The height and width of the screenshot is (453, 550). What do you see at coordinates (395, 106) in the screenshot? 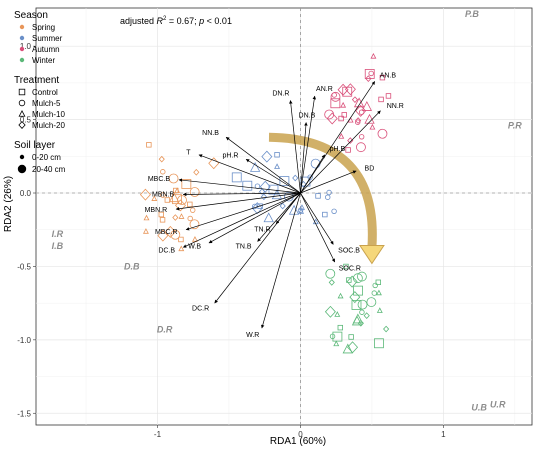
I see `arrow-label: NN.R` at bounding box center [395, 106].